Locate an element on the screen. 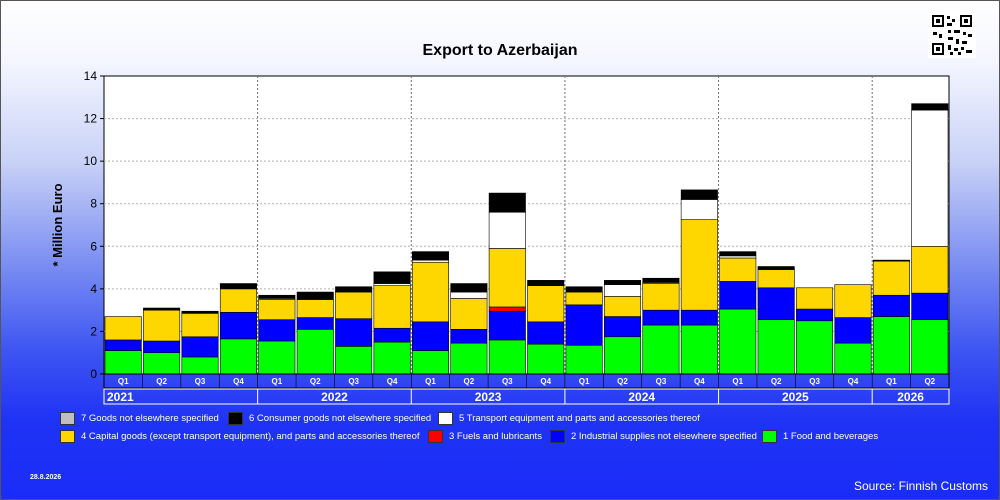 The image size is (1000, 500). y-tick-label: 0 is located at coordinates (93, 374).